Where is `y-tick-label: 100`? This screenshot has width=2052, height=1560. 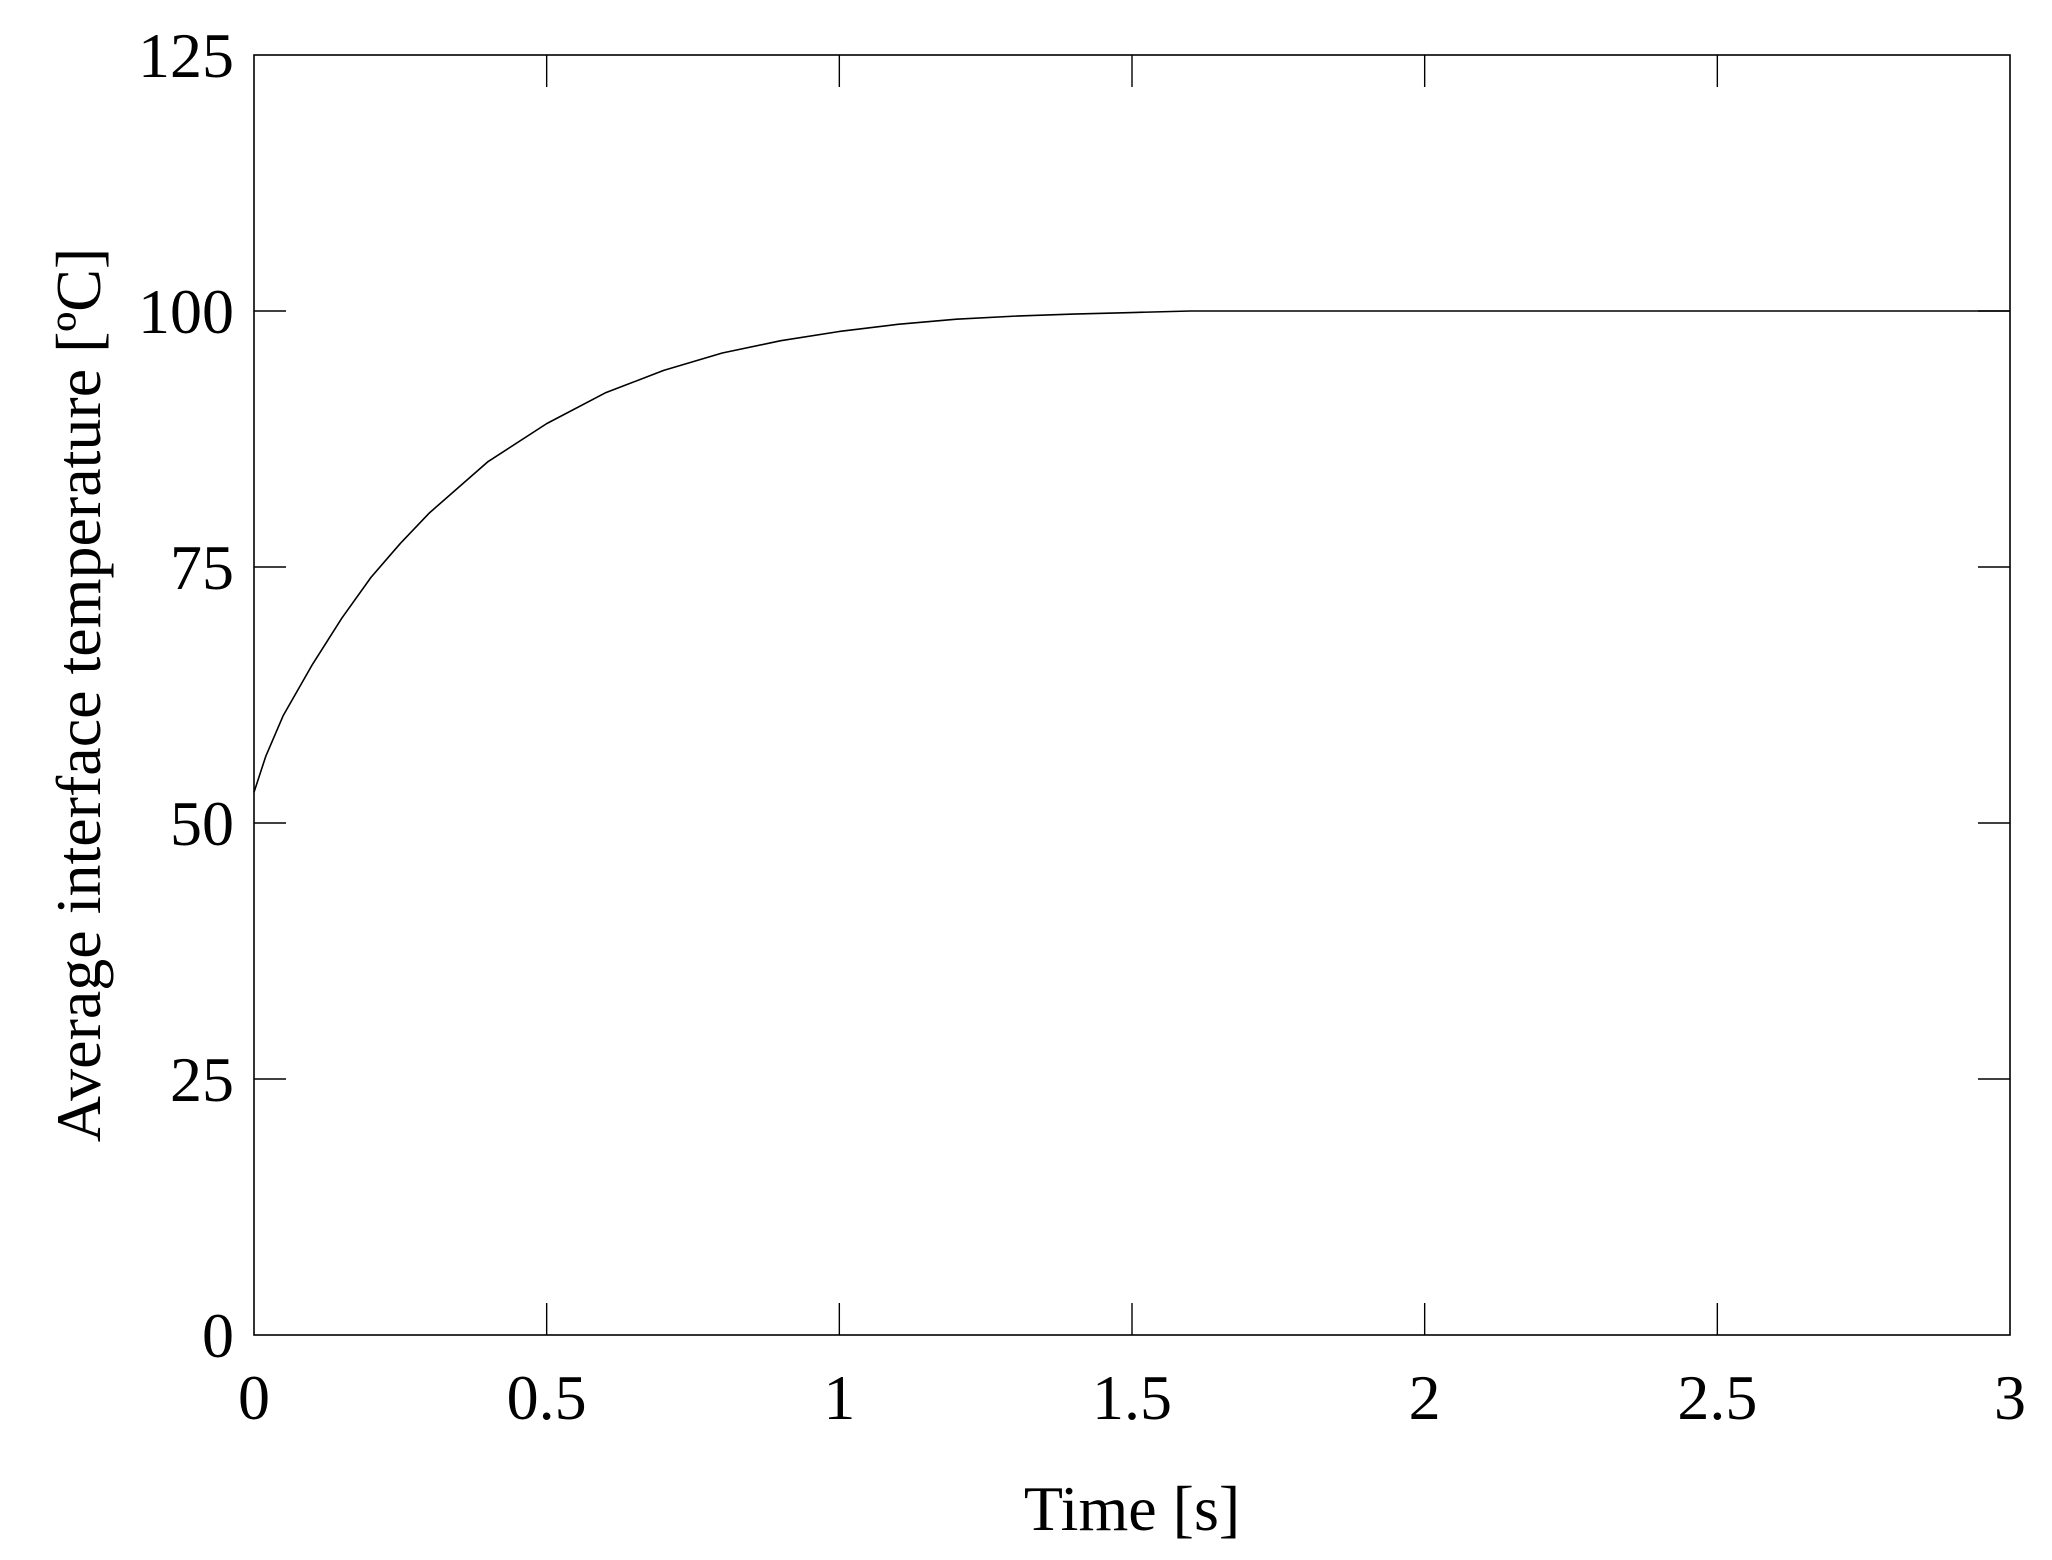
y-tick-label: 100 is located at coordinates (186, 311).